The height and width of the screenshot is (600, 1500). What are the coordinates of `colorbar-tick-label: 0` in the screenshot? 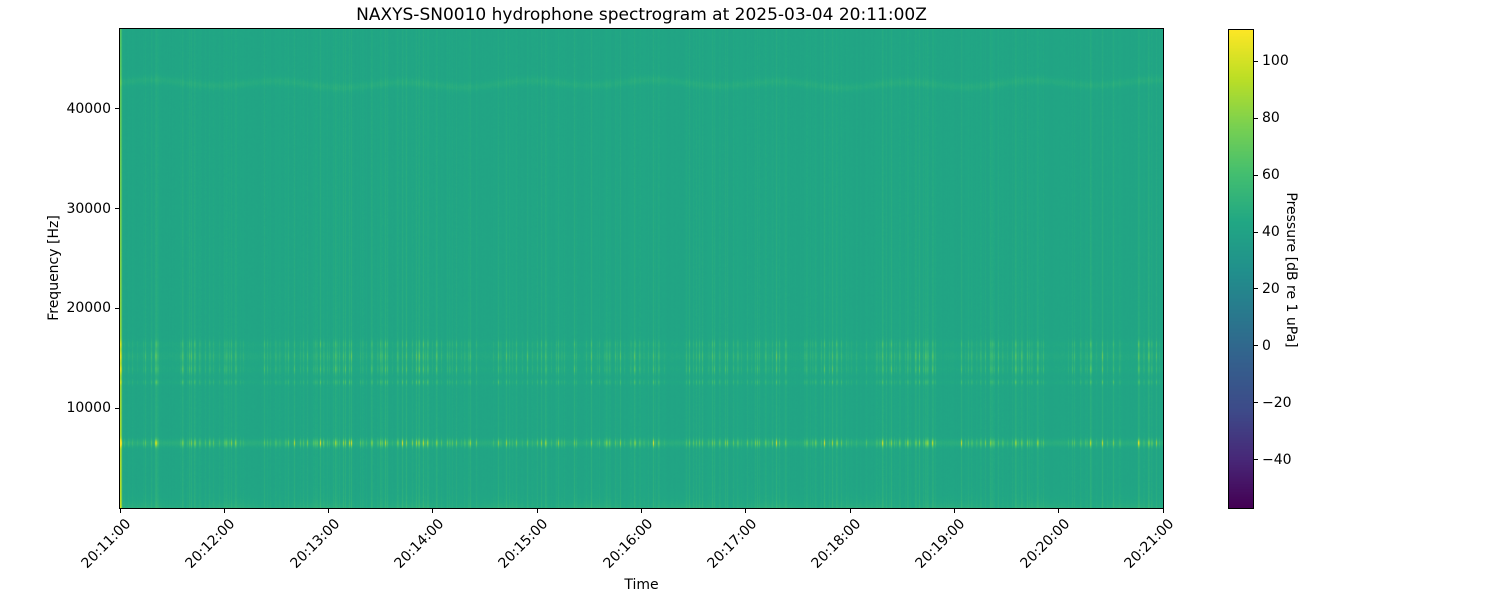 It's located at (1266, 345).